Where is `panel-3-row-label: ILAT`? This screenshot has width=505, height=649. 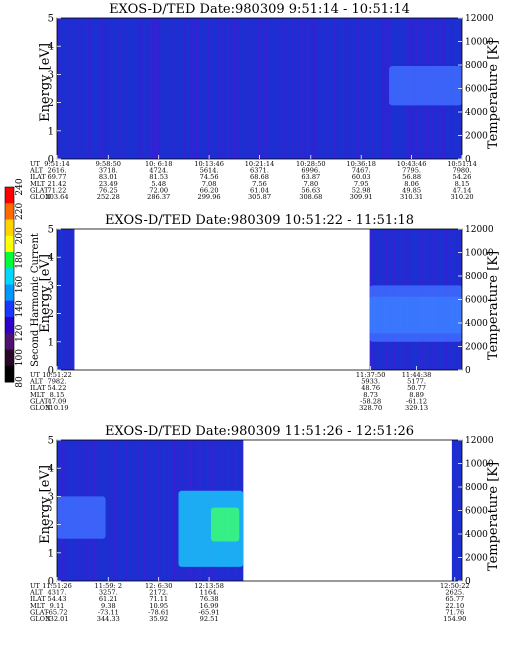 panel-3-row-label: ILAT is located at coordinates (38, 599).